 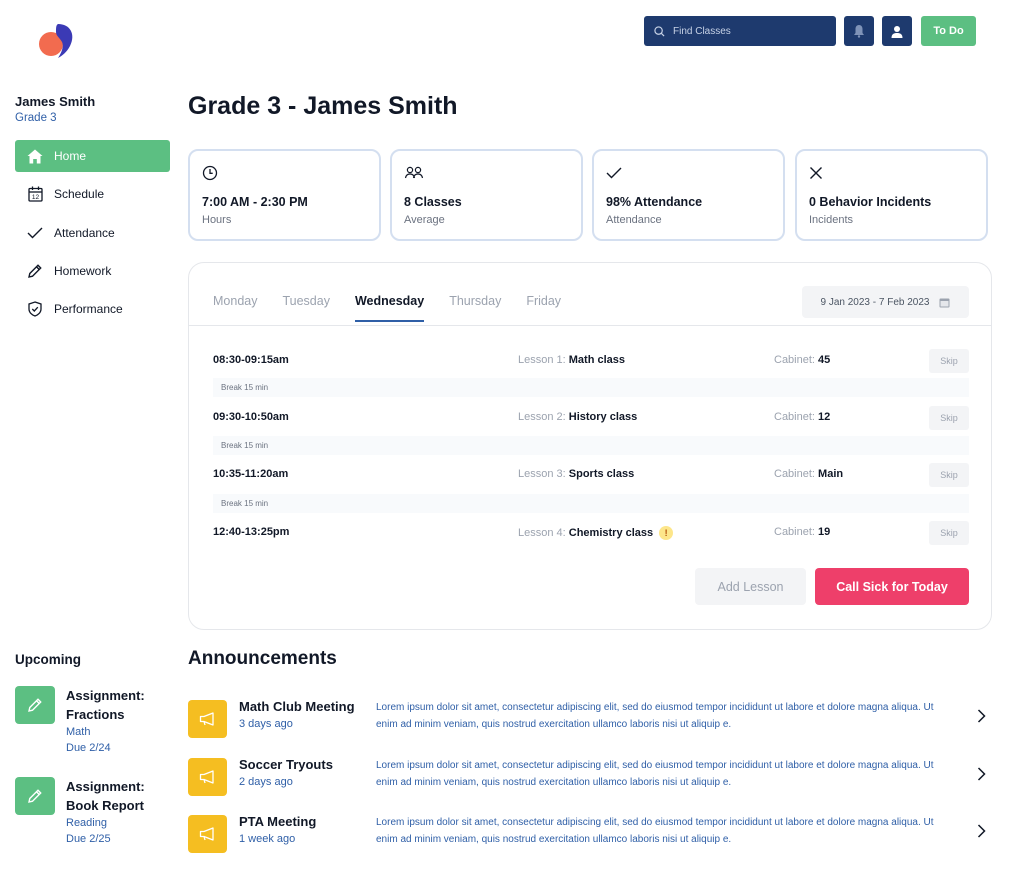 What do you see at coordinates (105, 705) in the screenshot?
I see `upcoming-item-title: Assignment: Fractions` at bounding box center [105, 705].